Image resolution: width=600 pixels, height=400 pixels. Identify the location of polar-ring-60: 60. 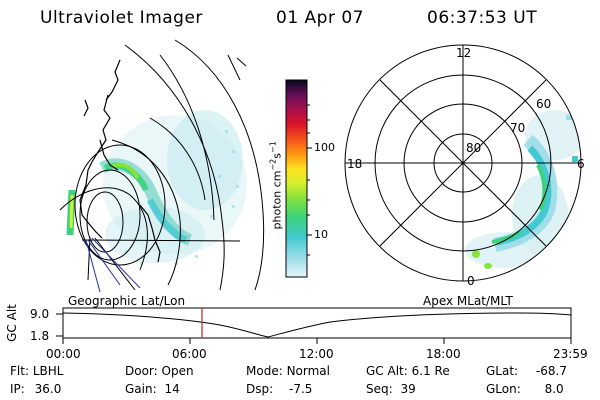
(544, 104).